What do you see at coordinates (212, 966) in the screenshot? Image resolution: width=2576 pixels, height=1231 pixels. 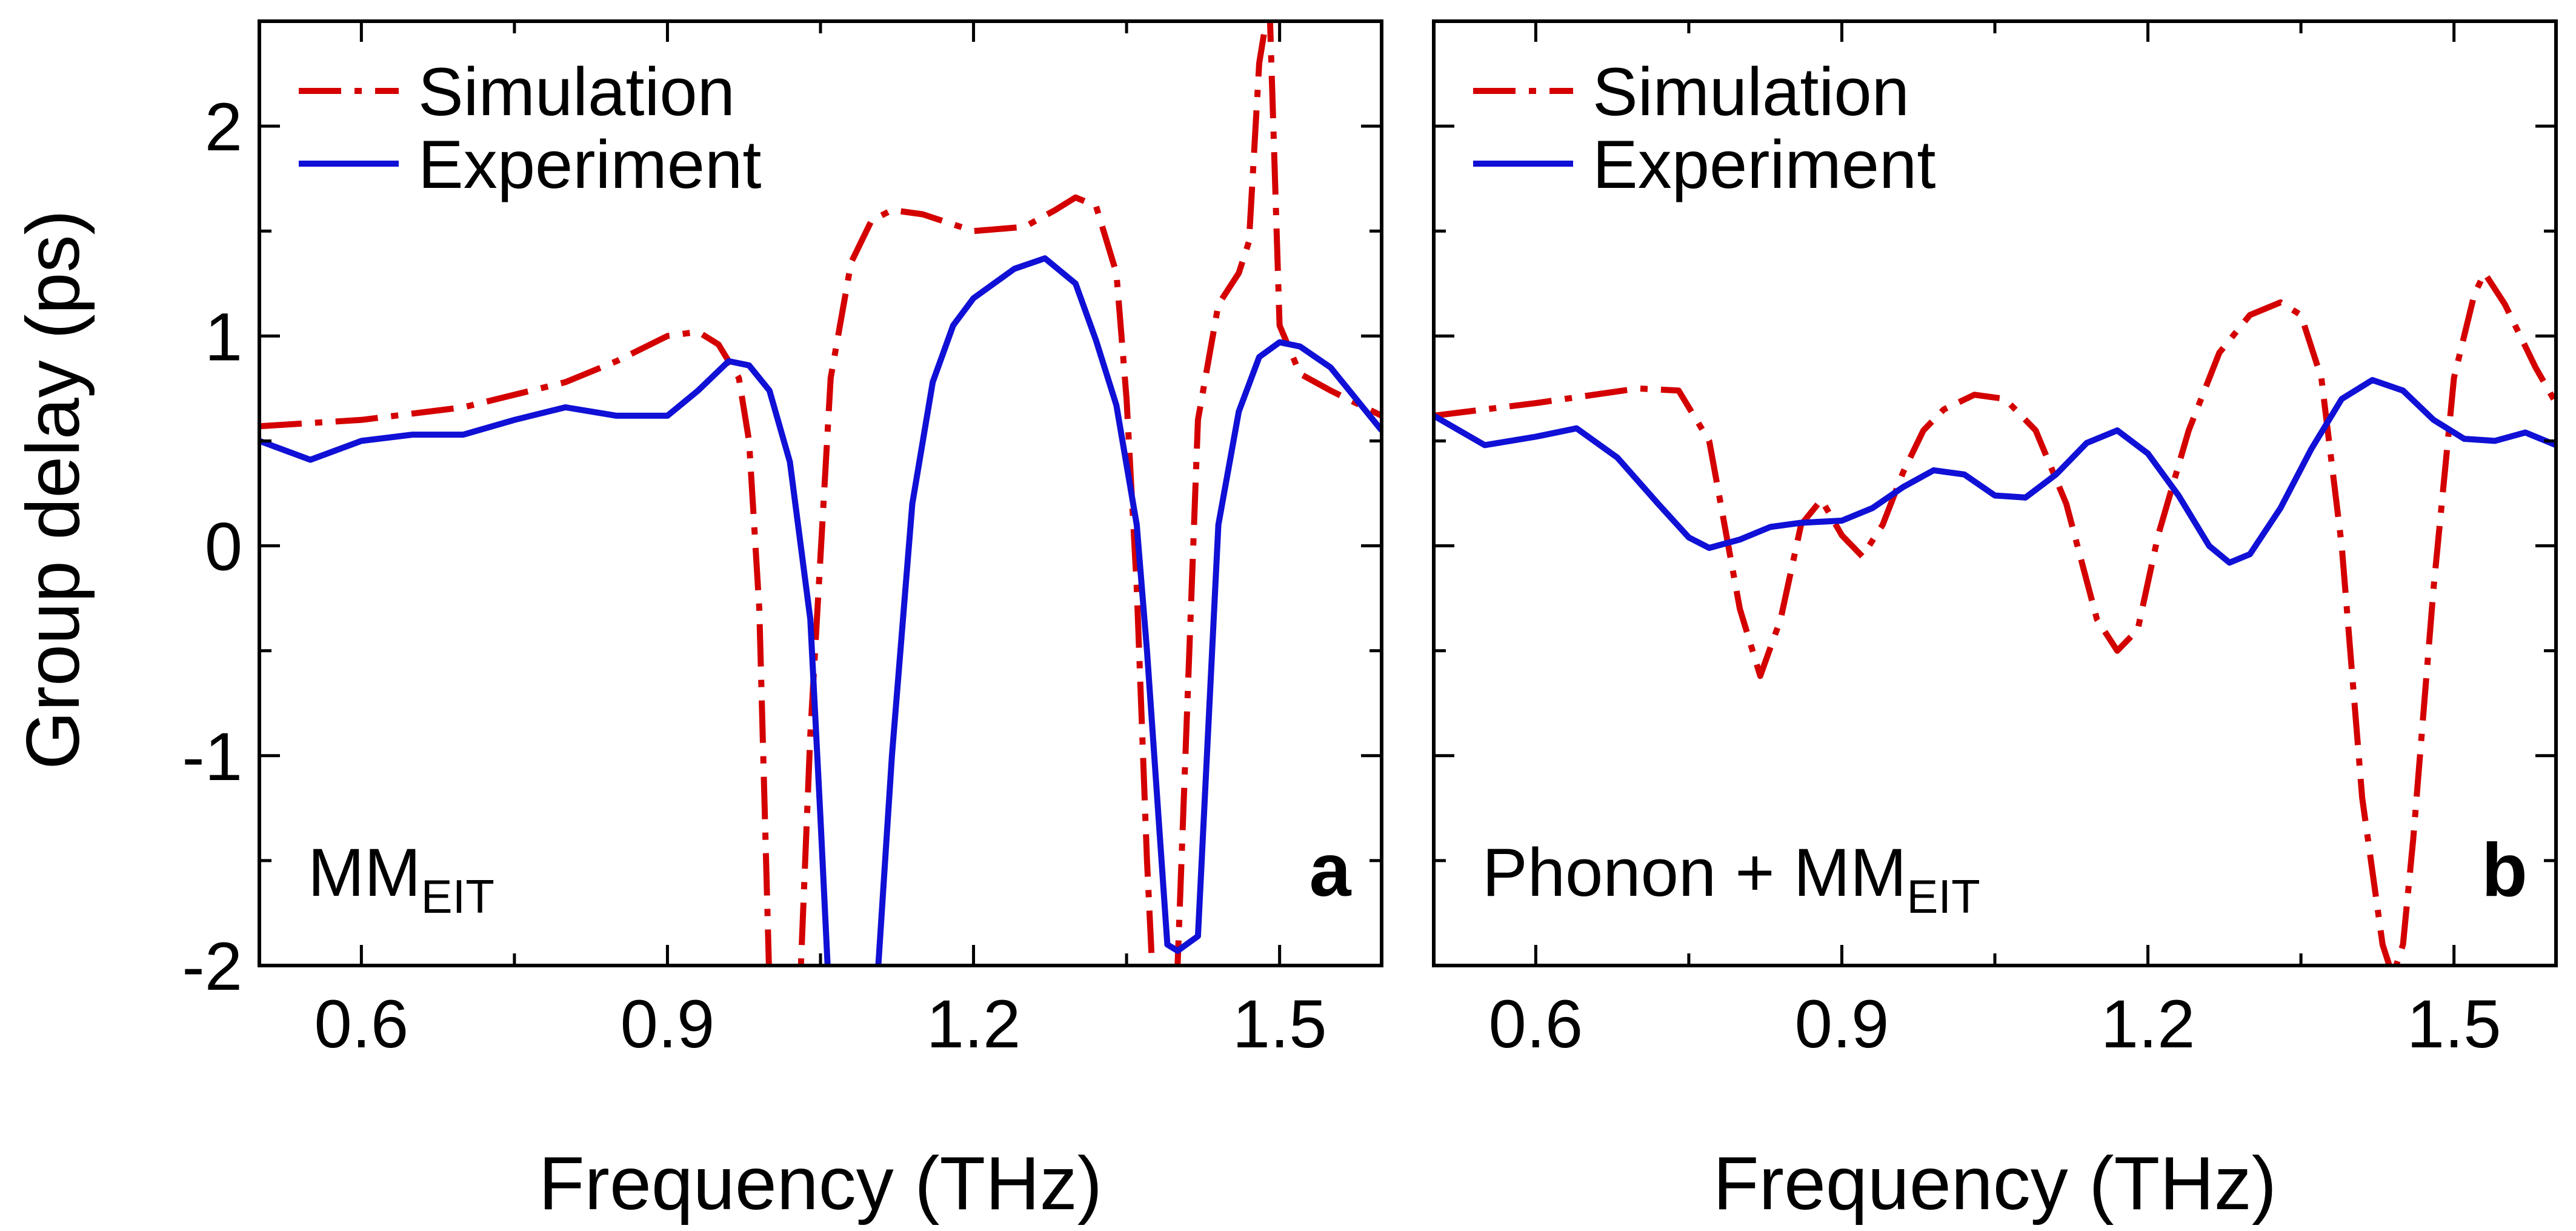 I see `y-tick-label: -2` at bounding box center [212, 966].